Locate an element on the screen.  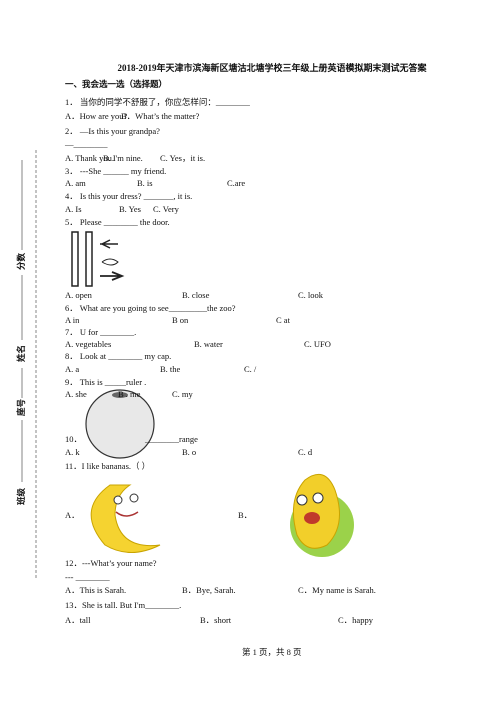
sidebar-label: 班级 is located at coordinates (21, 496).